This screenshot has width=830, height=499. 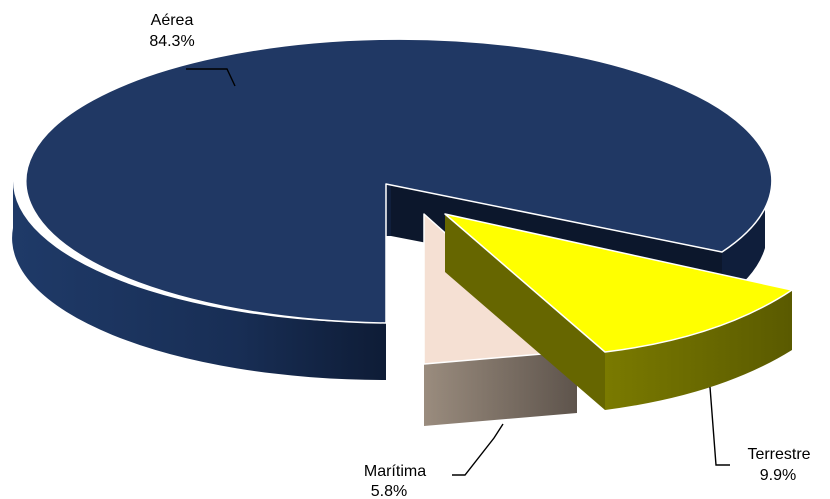 I want to click on leader-line-aerea, so click(x=211, y=77).